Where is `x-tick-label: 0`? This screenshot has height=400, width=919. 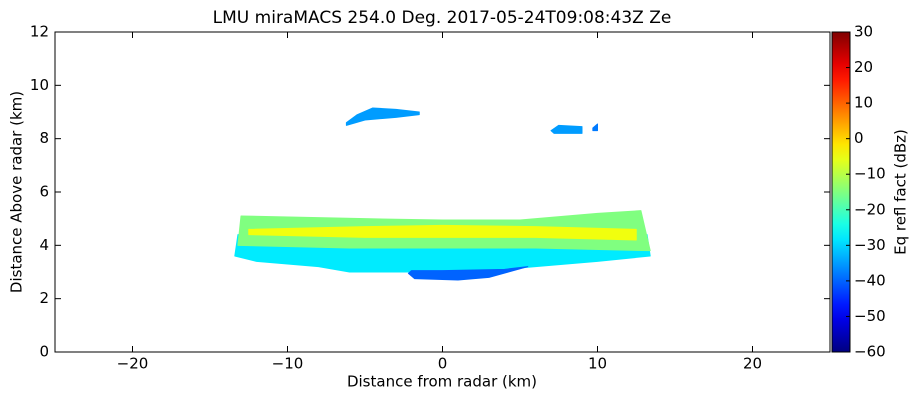 x-tick-label: 0 is located at coordinates (443, 364).